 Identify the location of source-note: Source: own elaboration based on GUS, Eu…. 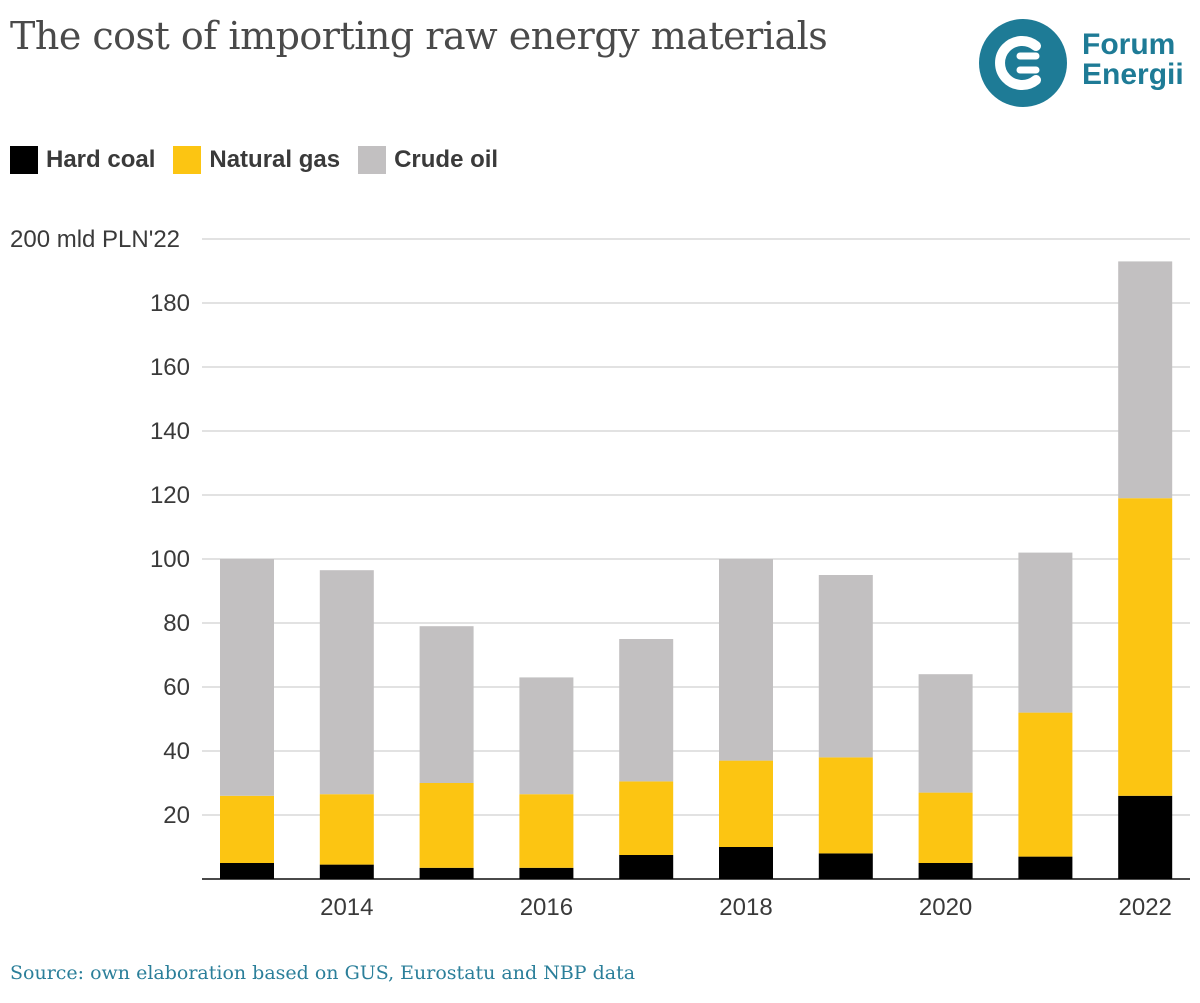
(323, 973).